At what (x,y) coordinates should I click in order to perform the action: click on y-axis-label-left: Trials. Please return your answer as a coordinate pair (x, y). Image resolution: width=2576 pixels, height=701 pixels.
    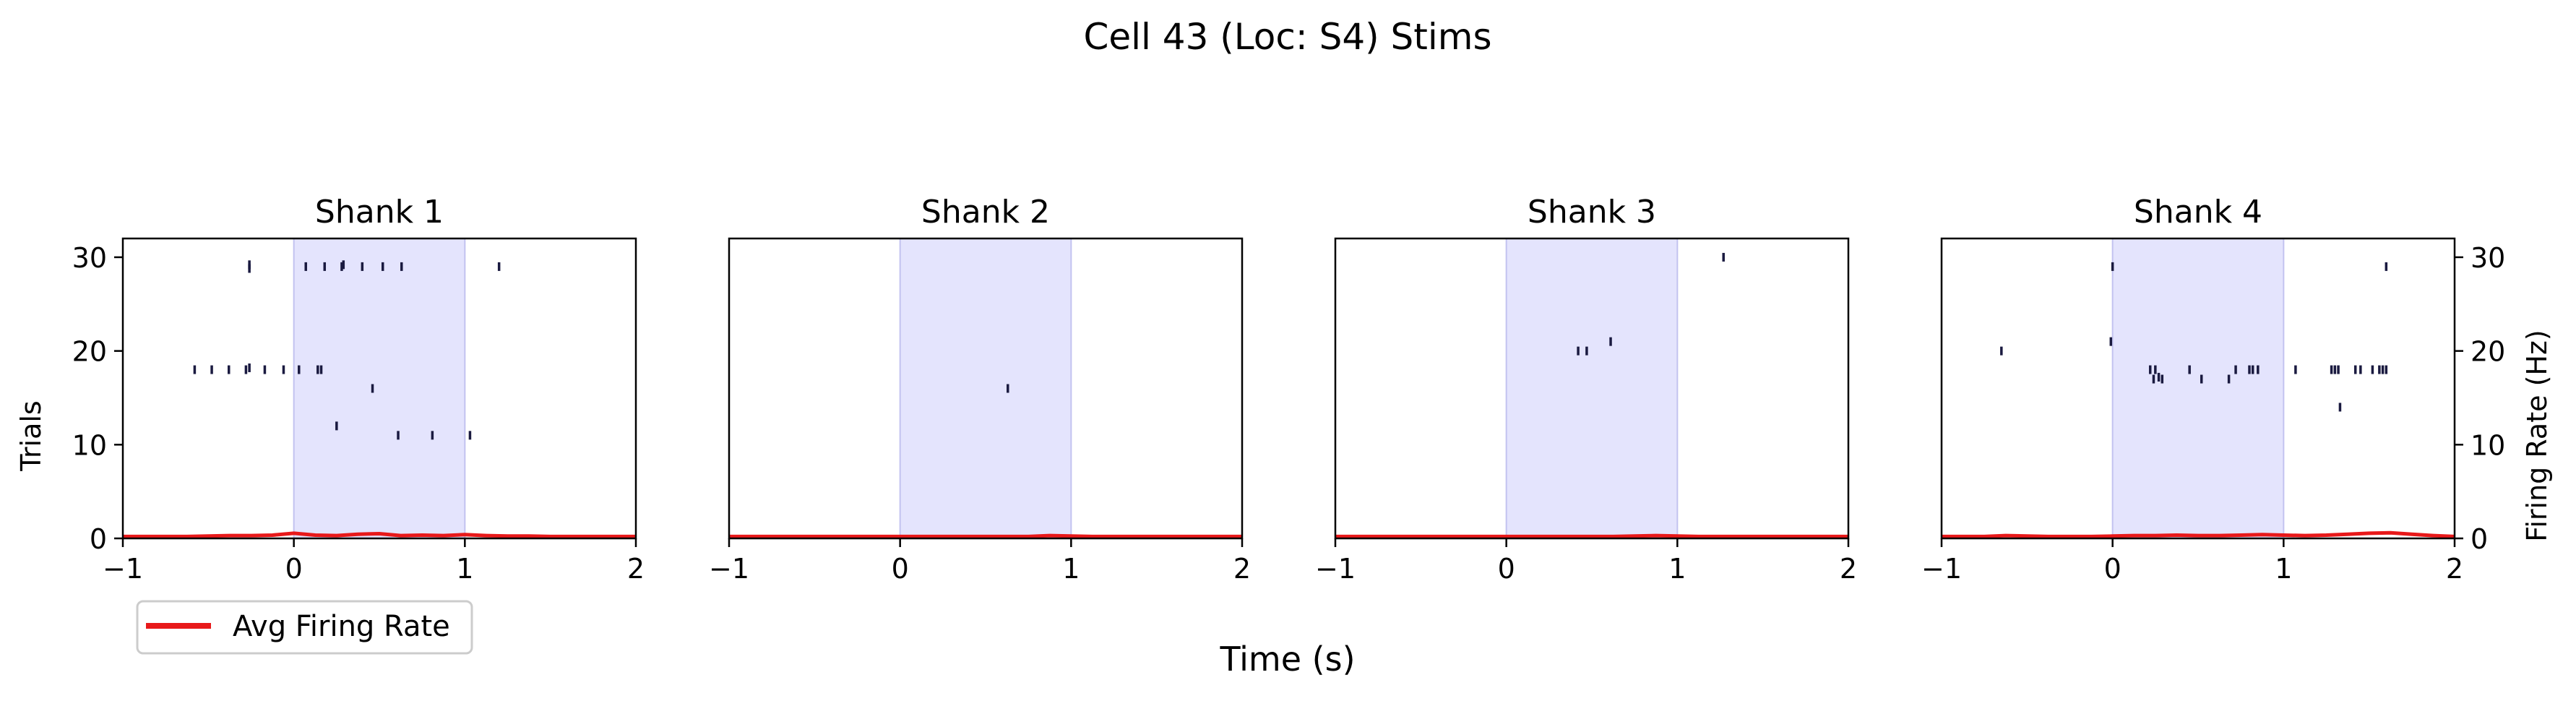
    Looking at the image, I should click on (31, 435).